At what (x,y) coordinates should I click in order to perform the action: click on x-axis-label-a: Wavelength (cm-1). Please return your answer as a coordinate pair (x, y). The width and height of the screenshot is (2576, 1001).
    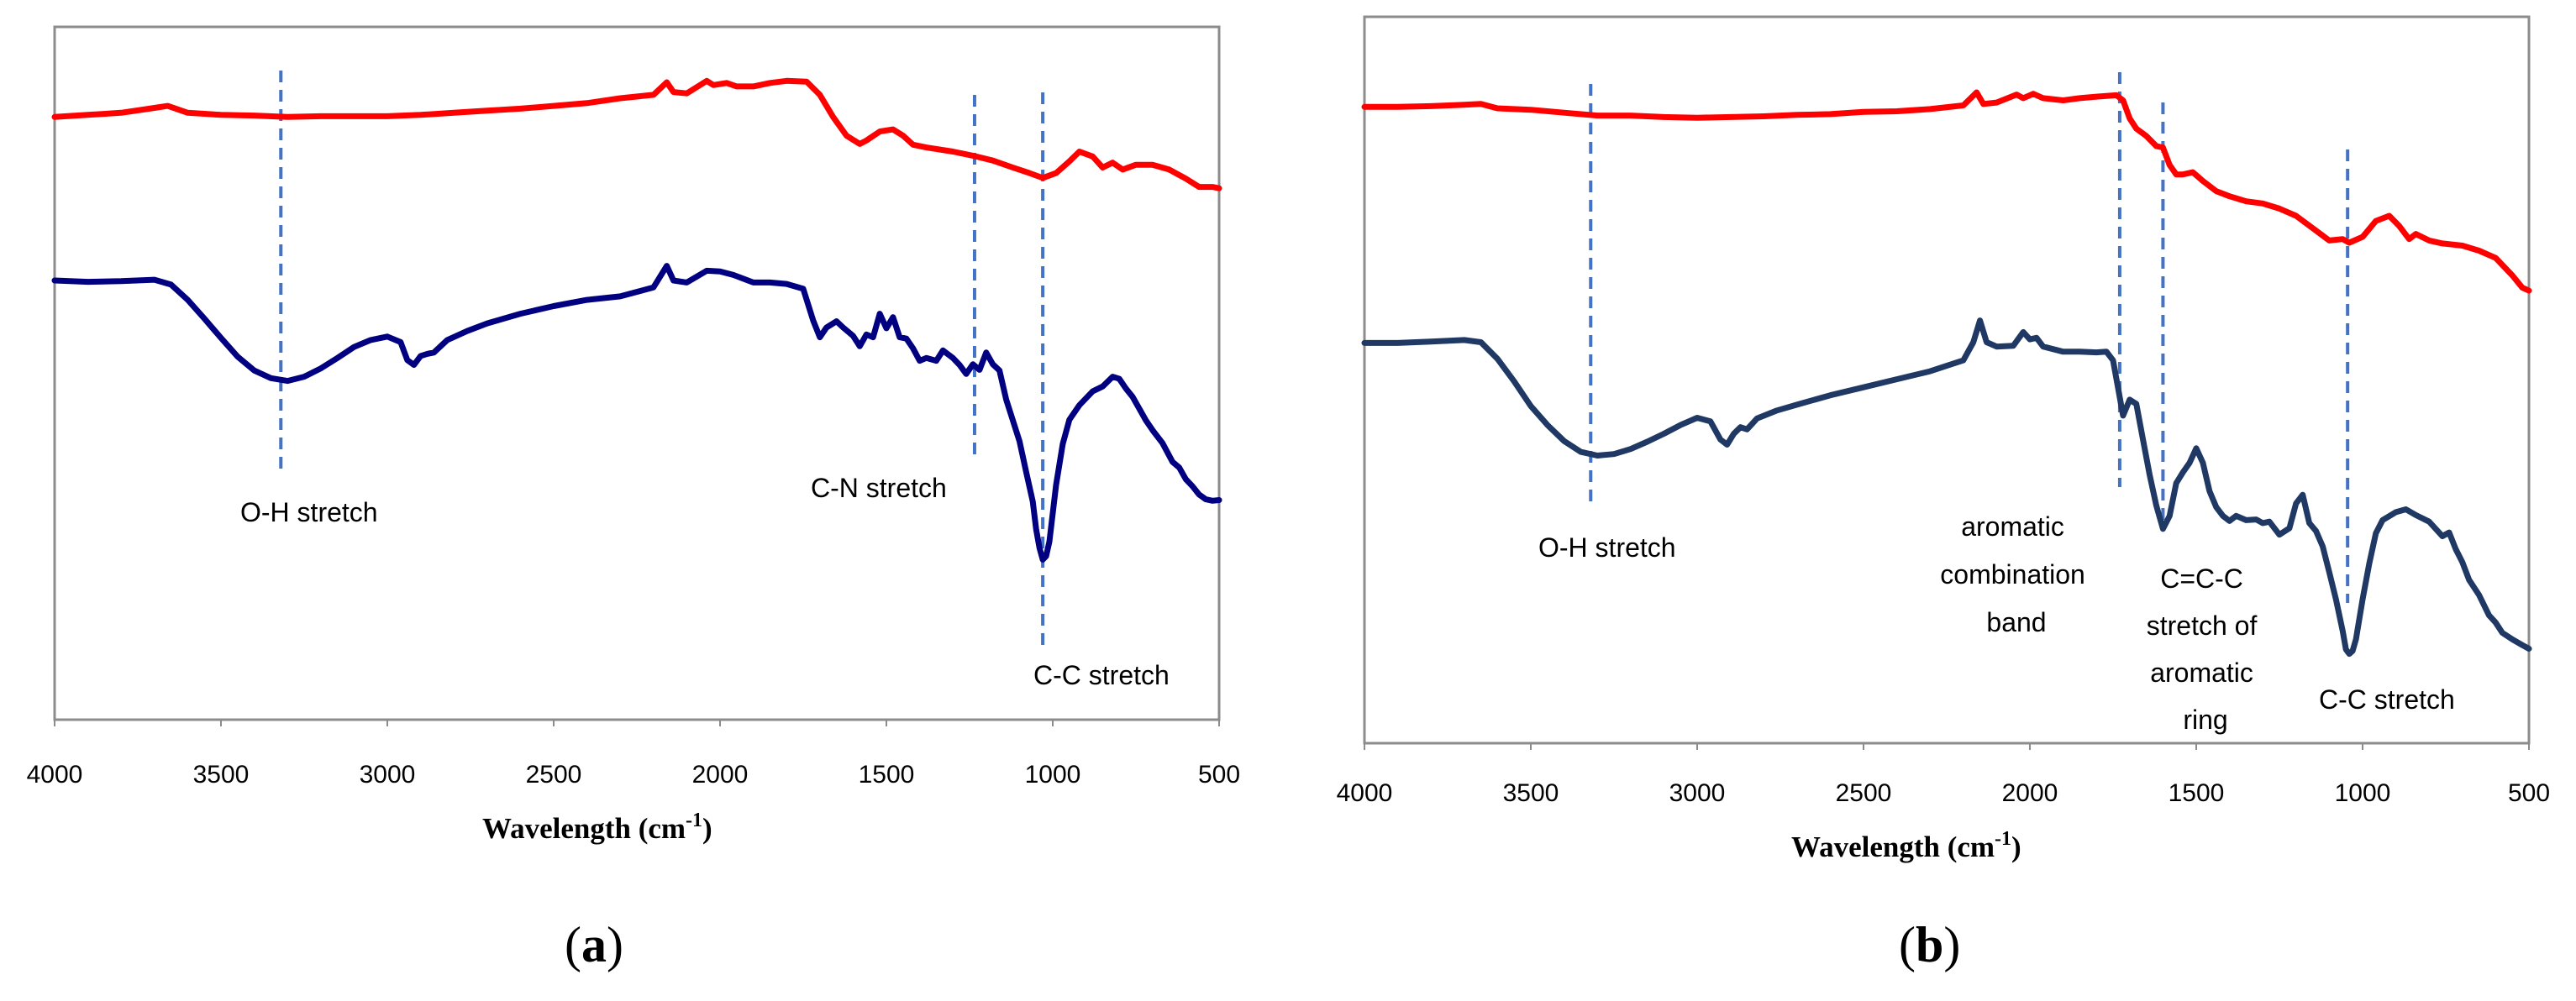
    Looking at the image, I should click on (597, 828).